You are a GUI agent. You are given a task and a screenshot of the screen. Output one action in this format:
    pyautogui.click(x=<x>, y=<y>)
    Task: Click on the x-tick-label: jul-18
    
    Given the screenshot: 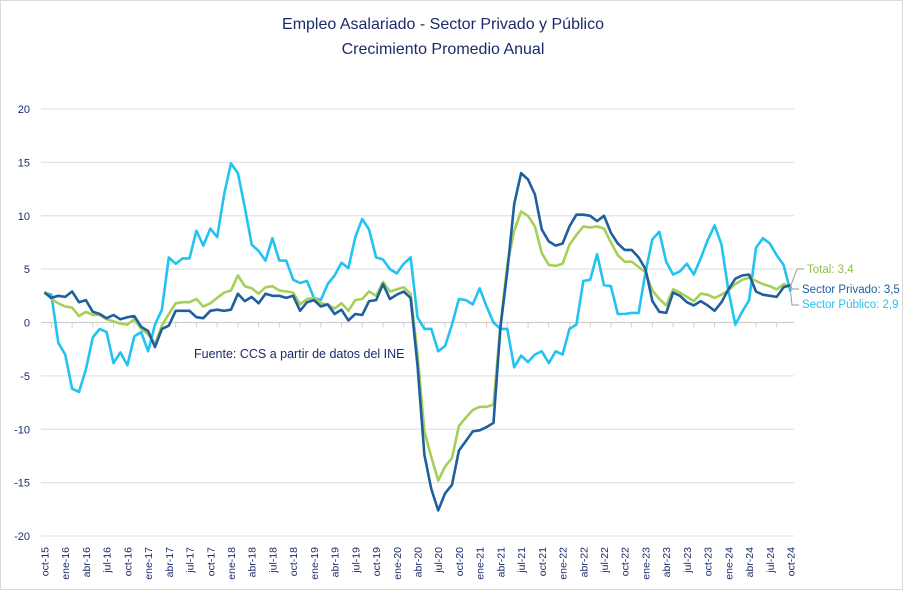 What is the action you would take?
    pyautogui.click(x=273, y=560)
    